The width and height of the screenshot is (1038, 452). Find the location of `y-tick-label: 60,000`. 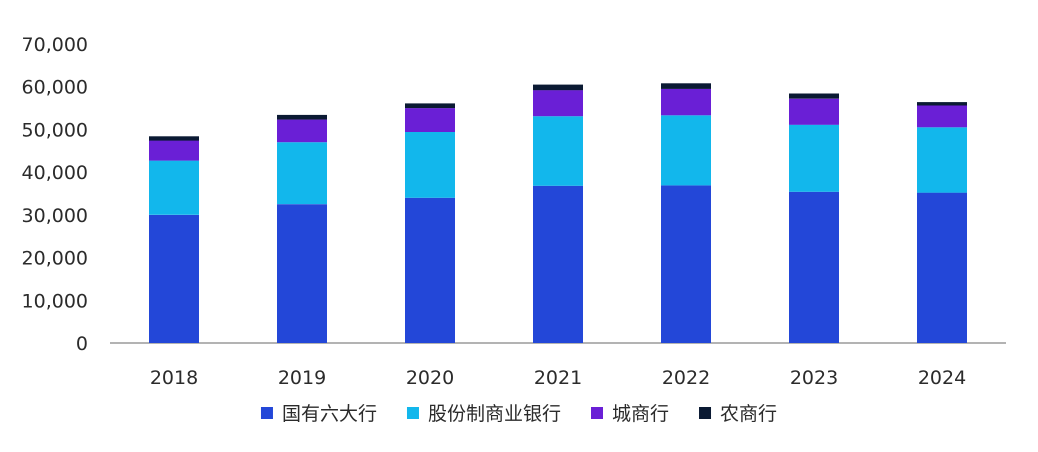

y-tick-label: 60,000 is located at coordinates (55, 88).